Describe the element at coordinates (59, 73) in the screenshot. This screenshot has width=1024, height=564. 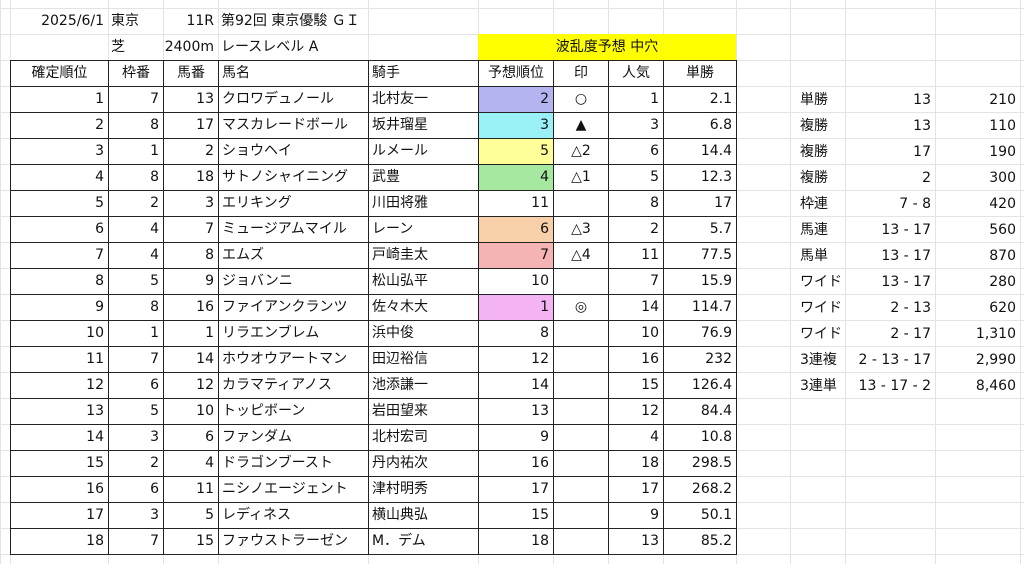
I see `col-header-finish: 確定順位` at that location.